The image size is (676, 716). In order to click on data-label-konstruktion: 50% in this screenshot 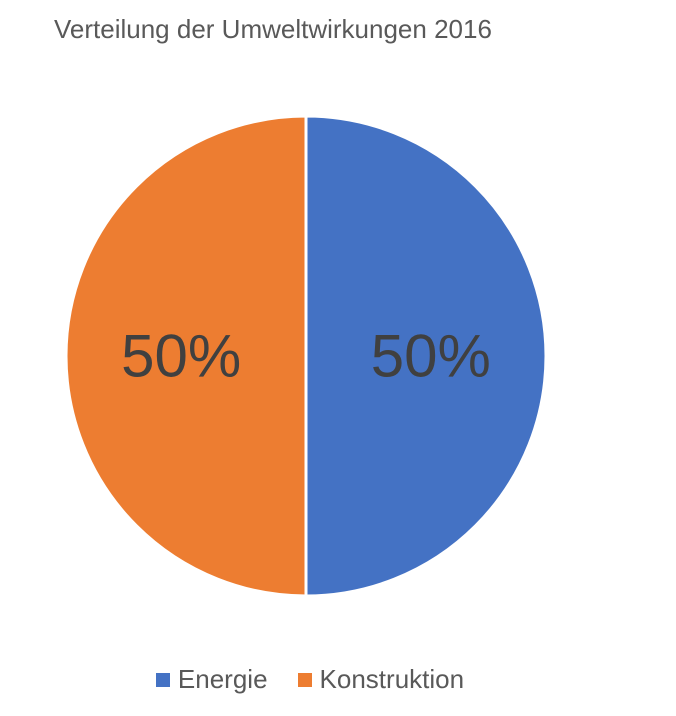, I will do `click(181, 356)`.